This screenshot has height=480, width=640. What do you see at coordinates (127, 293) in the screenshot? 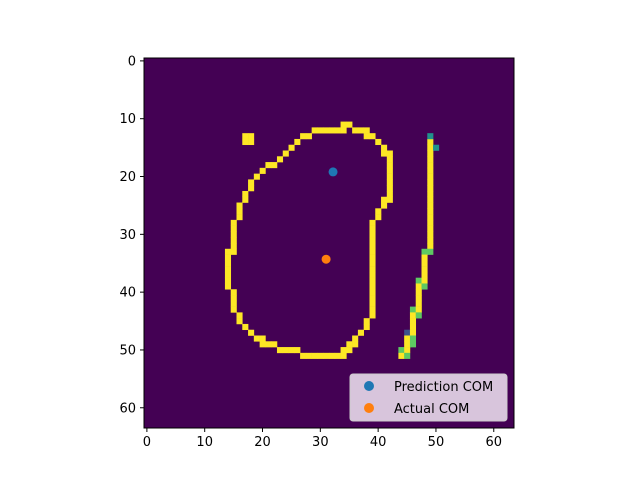
I see `y-tick-label: 40` at bounding box center [127, 293].